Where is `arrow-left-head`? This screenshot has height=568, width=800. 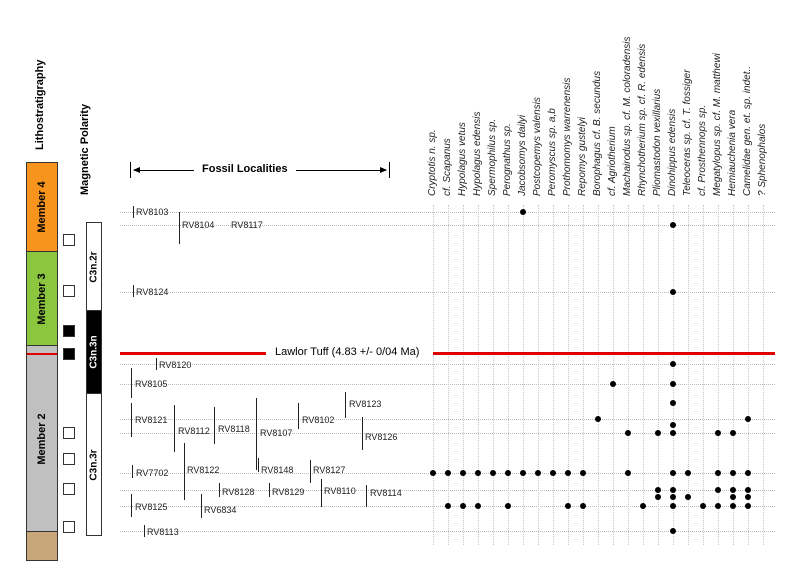
arrow-left-head is located at coordinates (136, 170).